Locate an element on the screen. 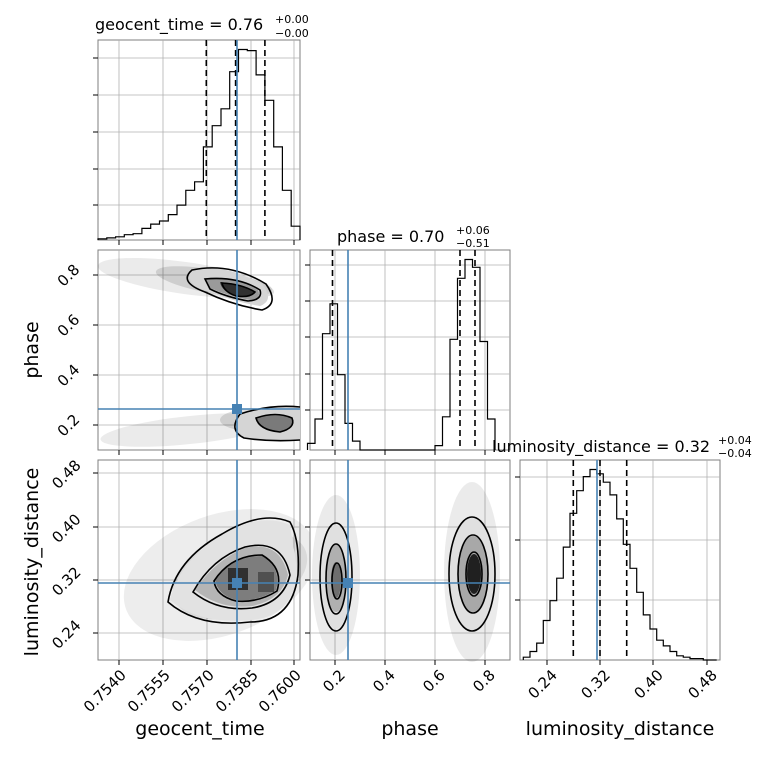  xtick-phase-0.6: 0.6 is located at coordinates (434, 681).